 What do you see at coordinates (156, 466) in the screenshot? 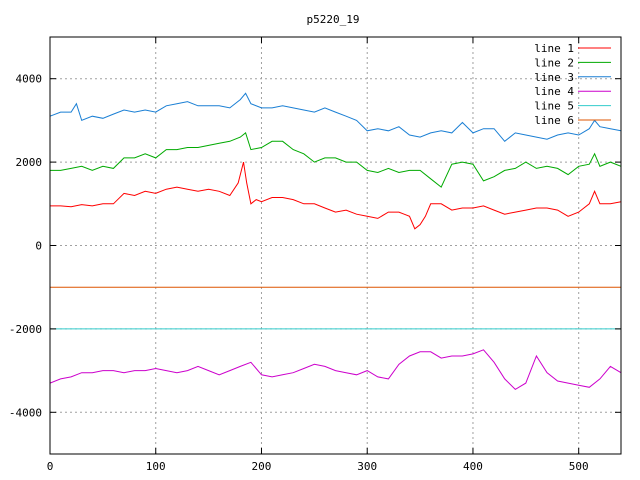
I see `x-tick-label: 100` at bounding box center [156, 466].